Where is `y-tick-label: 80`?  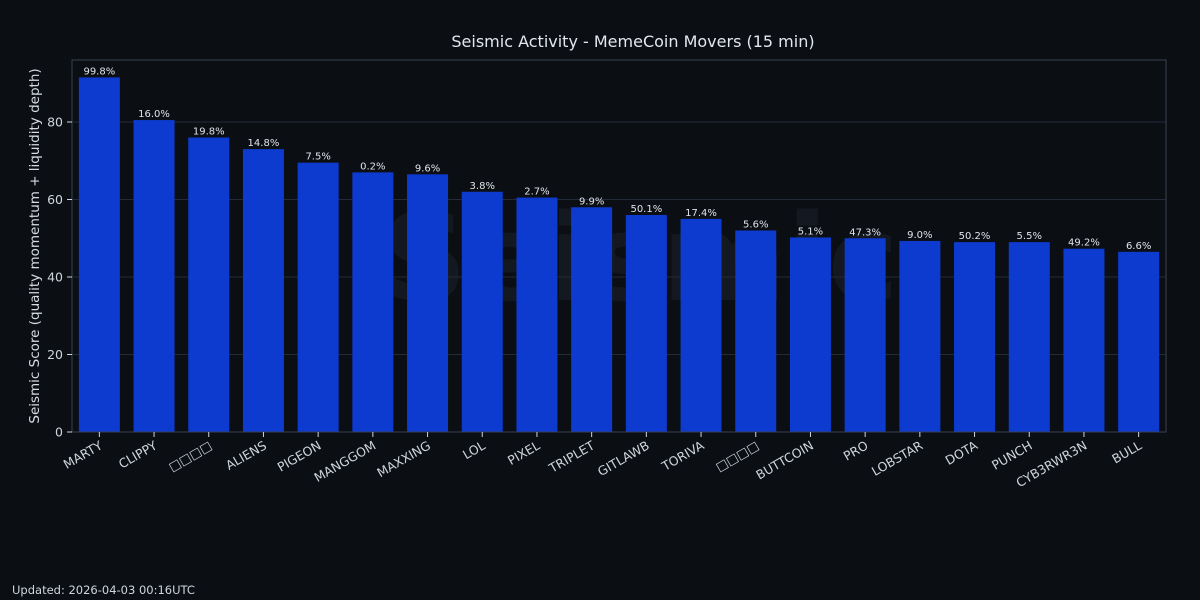 y-tick-label: 80 is located at coordinates (55, 122).